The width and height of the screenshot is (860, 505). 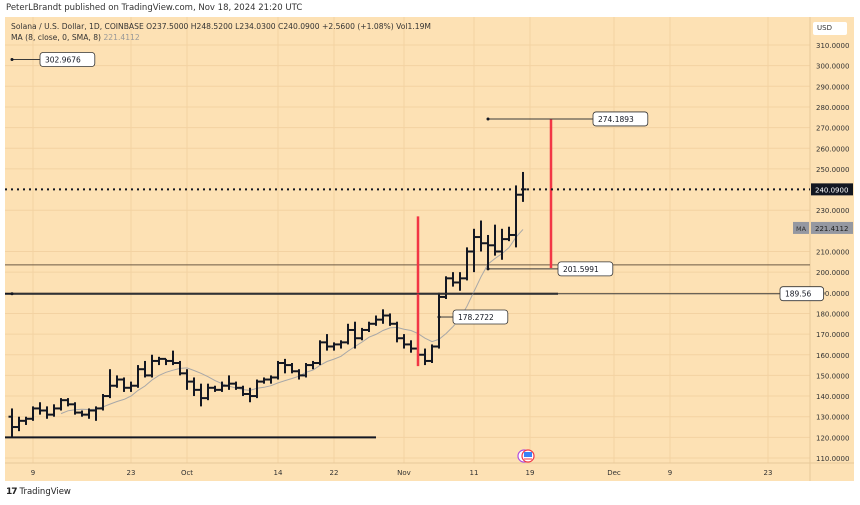 What do you see at coordinates (550, 269) in the screenshot?
I see `price-label: 201.5991` at bounding box center [550, 269].